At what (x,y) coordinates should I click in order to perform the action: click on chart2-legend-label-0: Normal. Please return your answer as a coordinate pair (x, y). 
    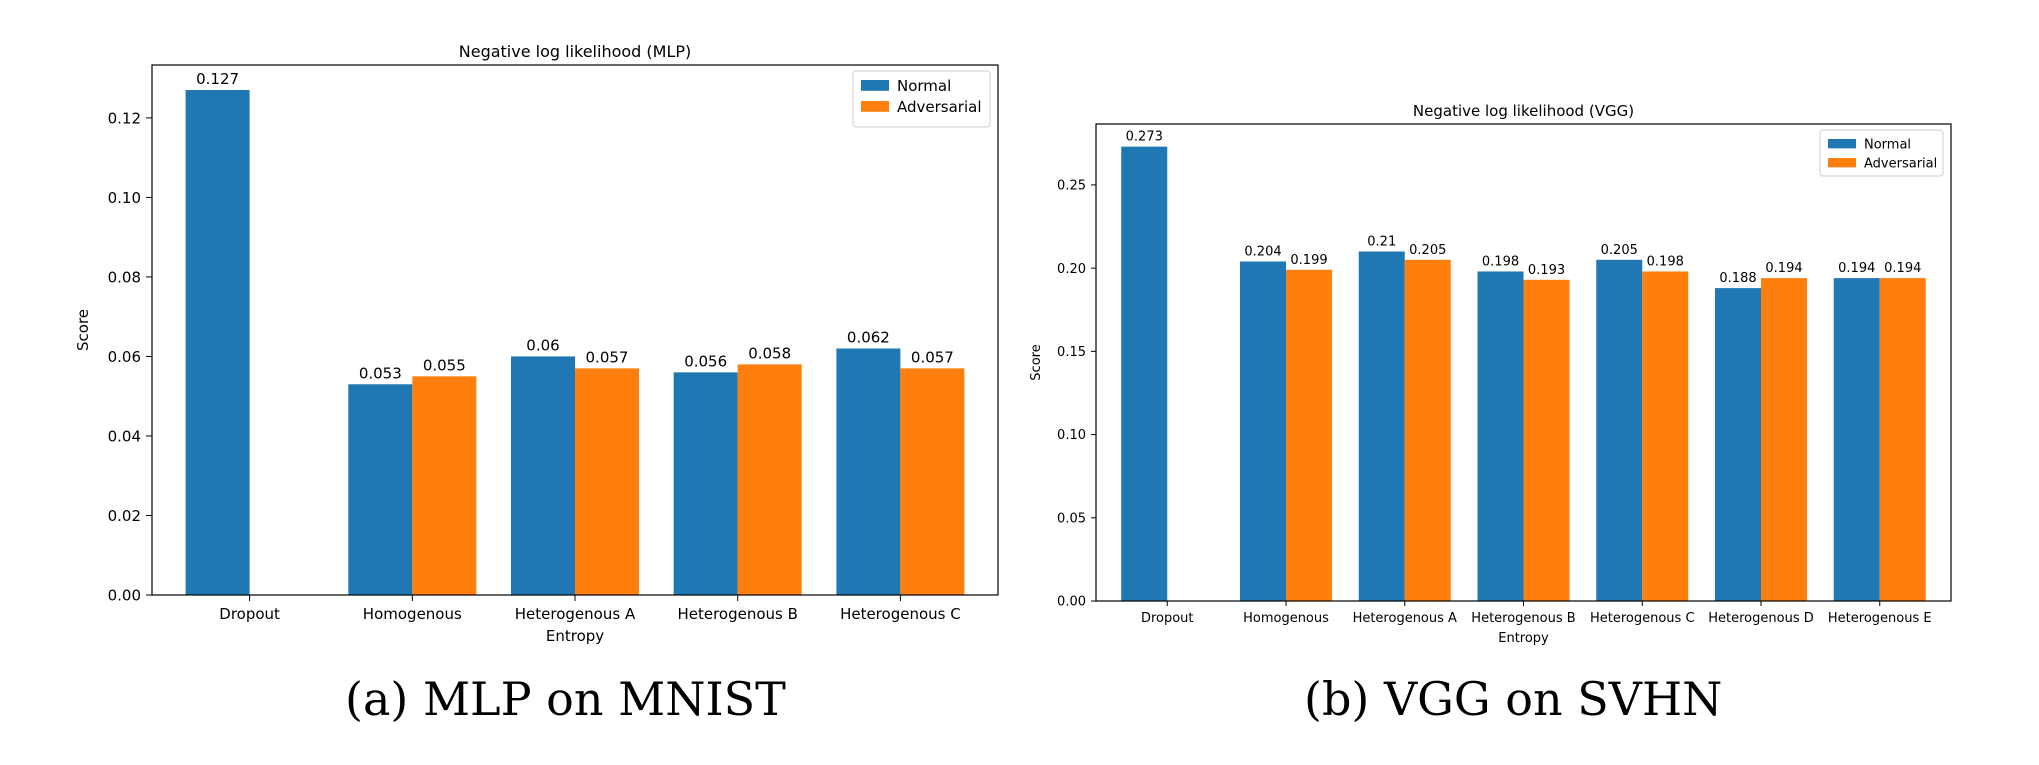
    Looking at the image, I should click on (1887, 144).